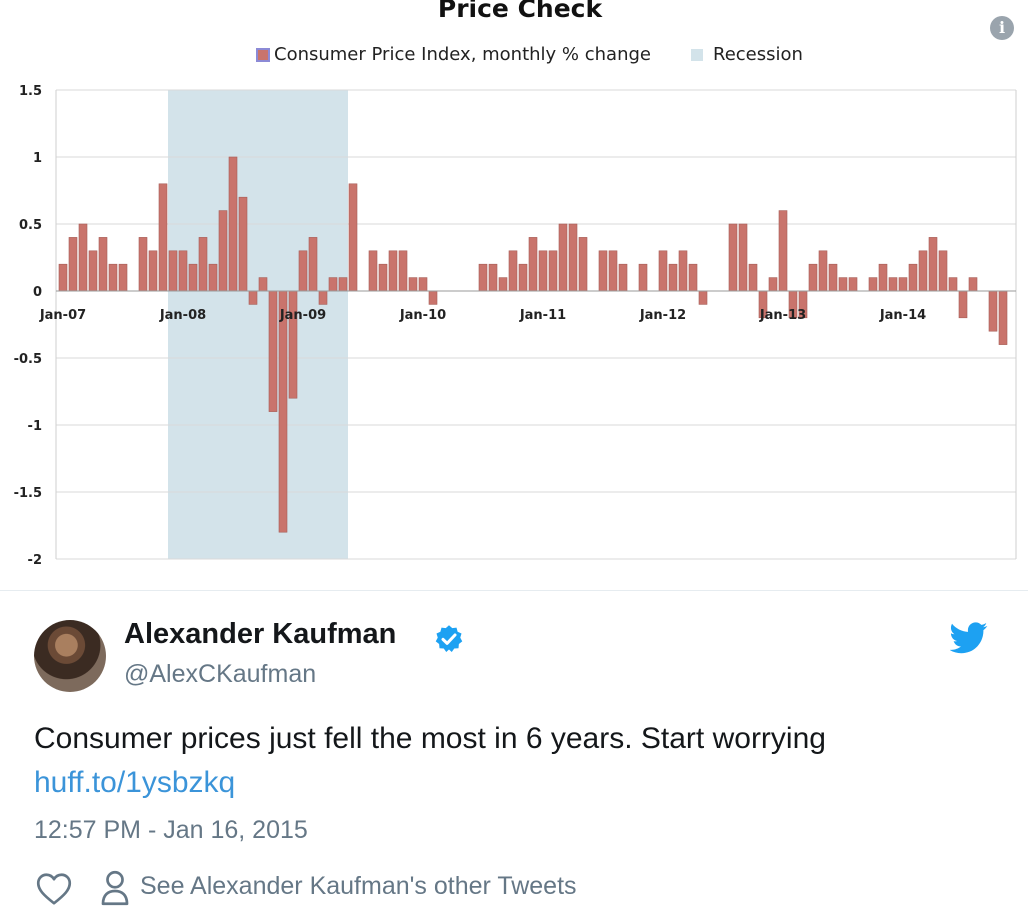  Describe the element at coordinates (260, 634) in the screenshot. I see `author-name: Alexander Kaufman` at that location.